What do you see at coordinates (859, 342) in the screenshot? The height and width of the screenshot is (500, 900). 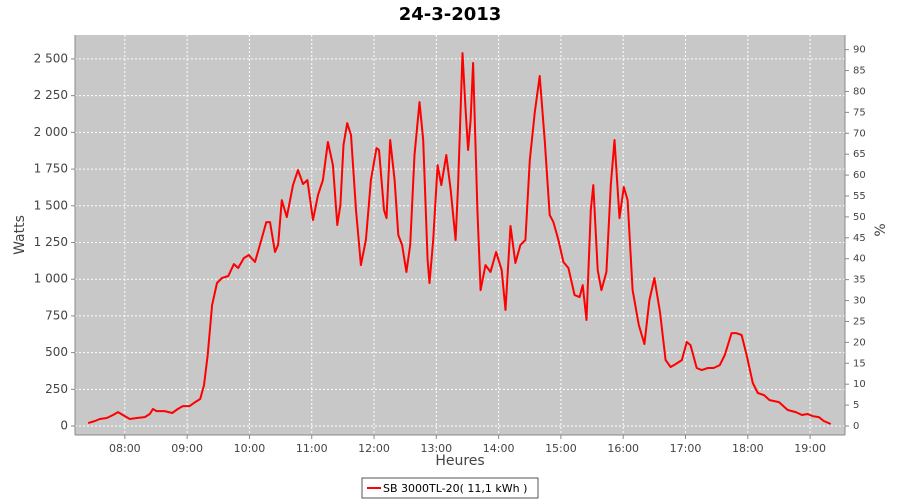 I see `y2-tick-label: 20` at bounding box center [859, 342].